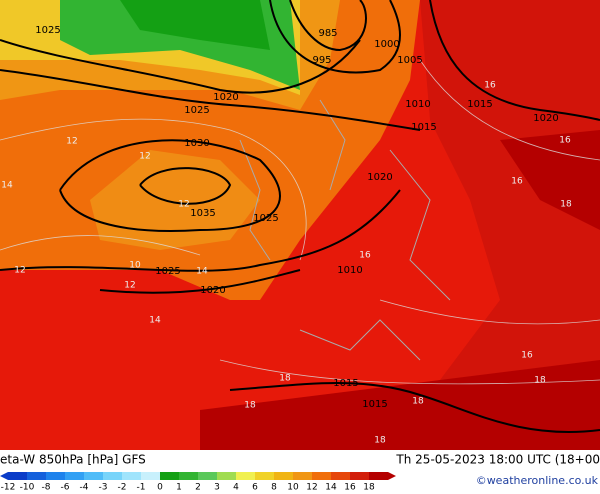 The width and height of the screenshot is (600, 494). What do you see at coordinates (195, 25) in the screenshot?
I see `coldest-field` at bounding box center [195, 25].